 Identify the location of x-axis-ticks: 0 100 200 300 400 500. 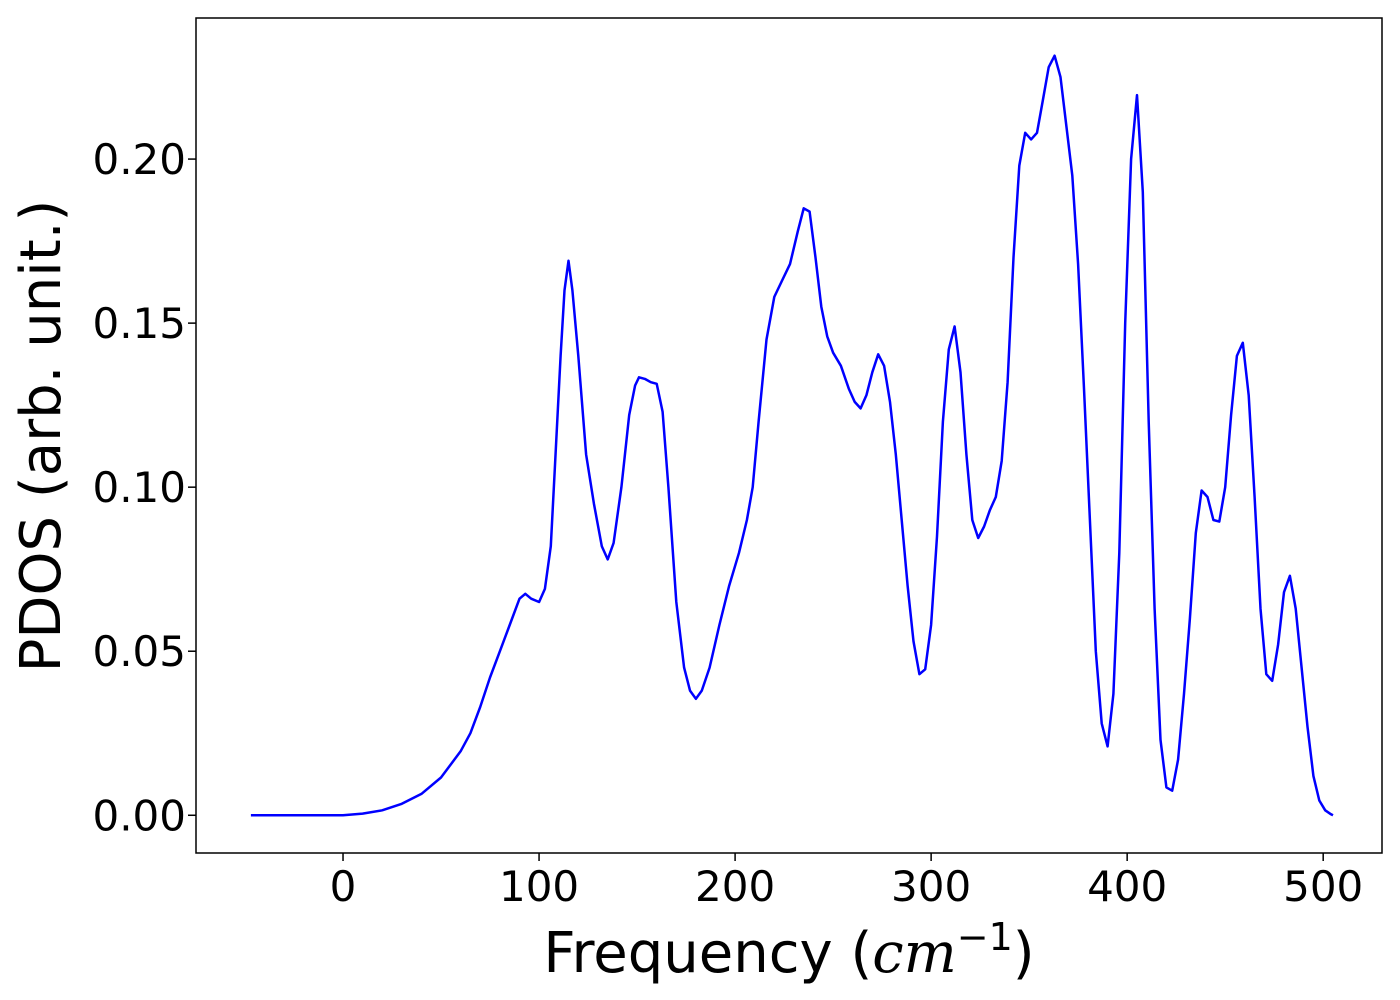
(846, 882).